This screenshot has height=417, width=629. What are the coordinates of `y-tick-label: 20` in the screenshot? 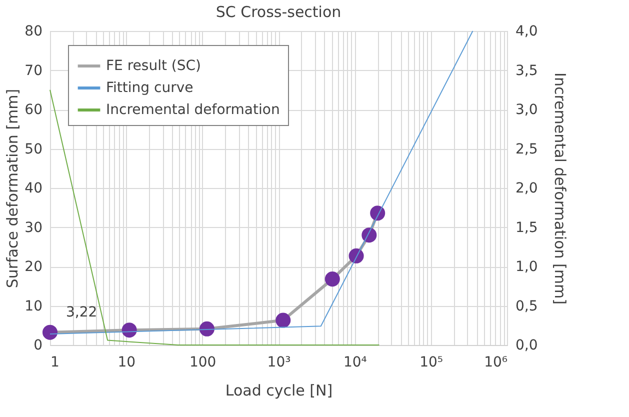 It's located at (33, 267).